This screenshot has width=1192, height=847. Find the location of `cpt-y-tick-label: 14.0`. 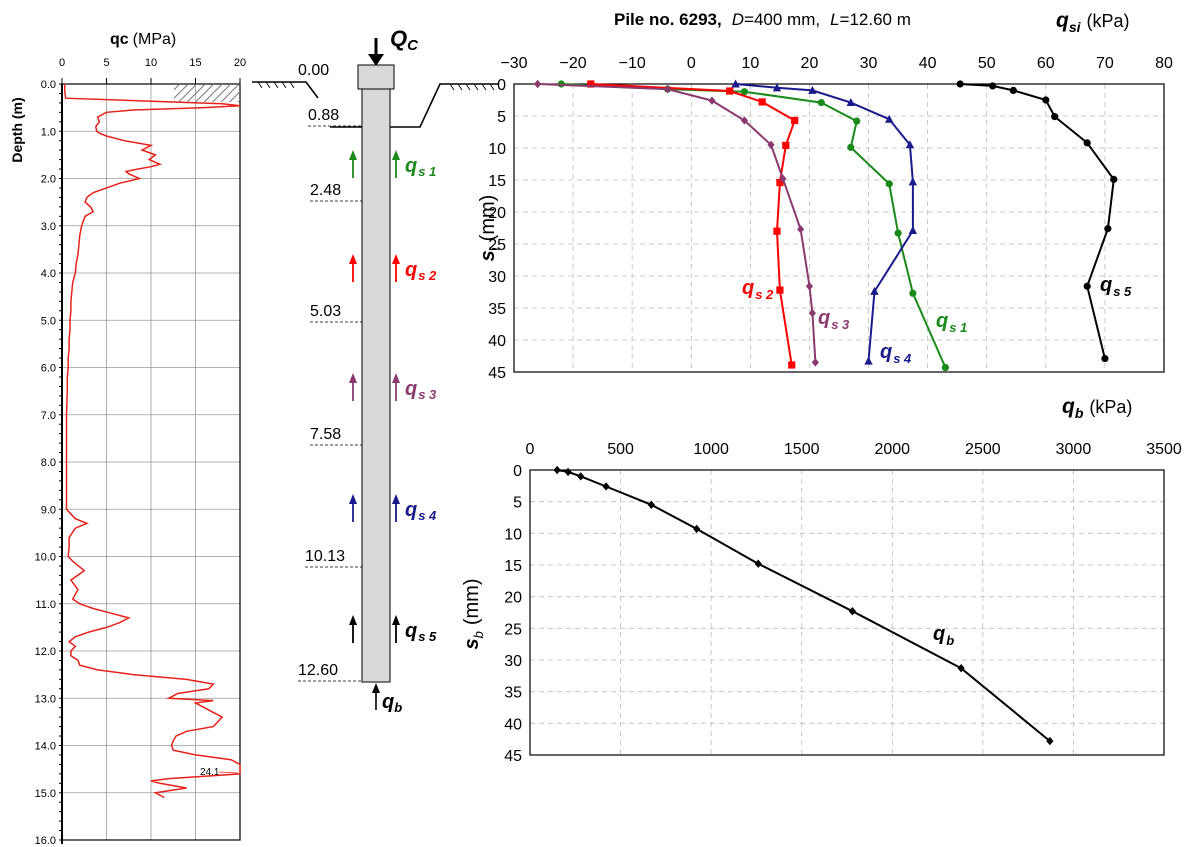

cpt-y-tick-label: 14.0 is located at coordinates (45, 747).